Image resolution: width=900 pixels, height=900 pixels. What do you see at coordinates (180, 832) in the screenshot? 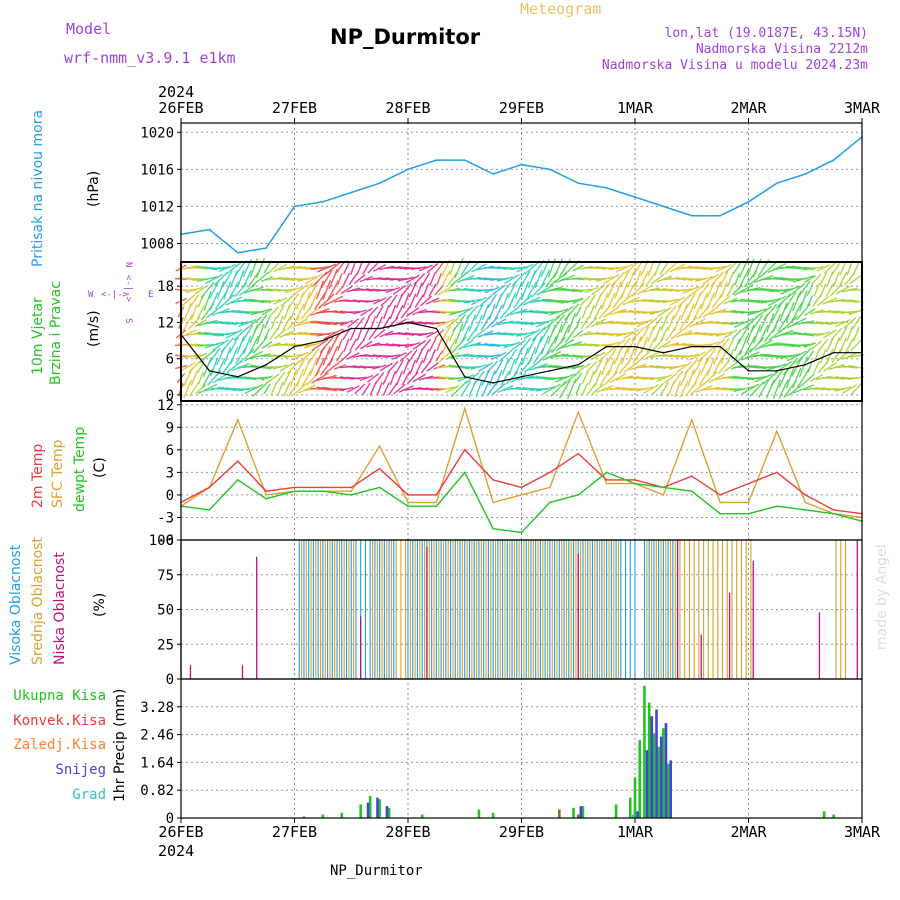
I see `x-tick-label-bottom: 26FEB` at bounding box center [180, 832].